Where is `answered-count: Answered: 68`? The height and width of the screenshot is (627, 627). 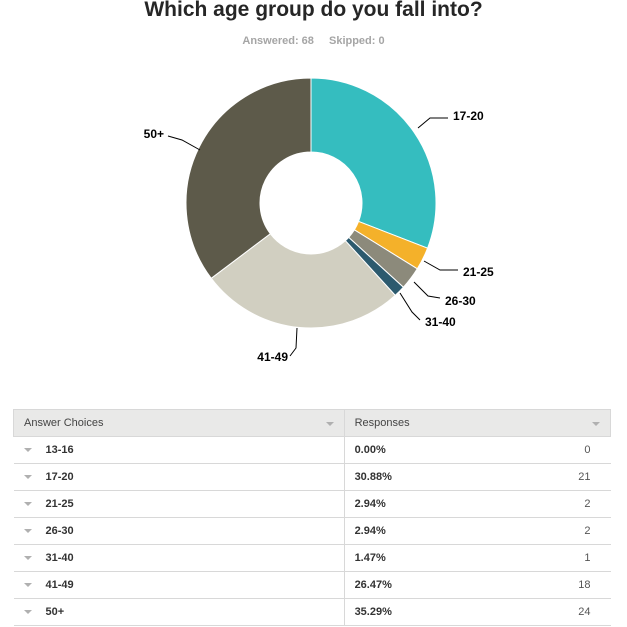 answered-count: Answered: 68 is located at coordinates (278, 41).